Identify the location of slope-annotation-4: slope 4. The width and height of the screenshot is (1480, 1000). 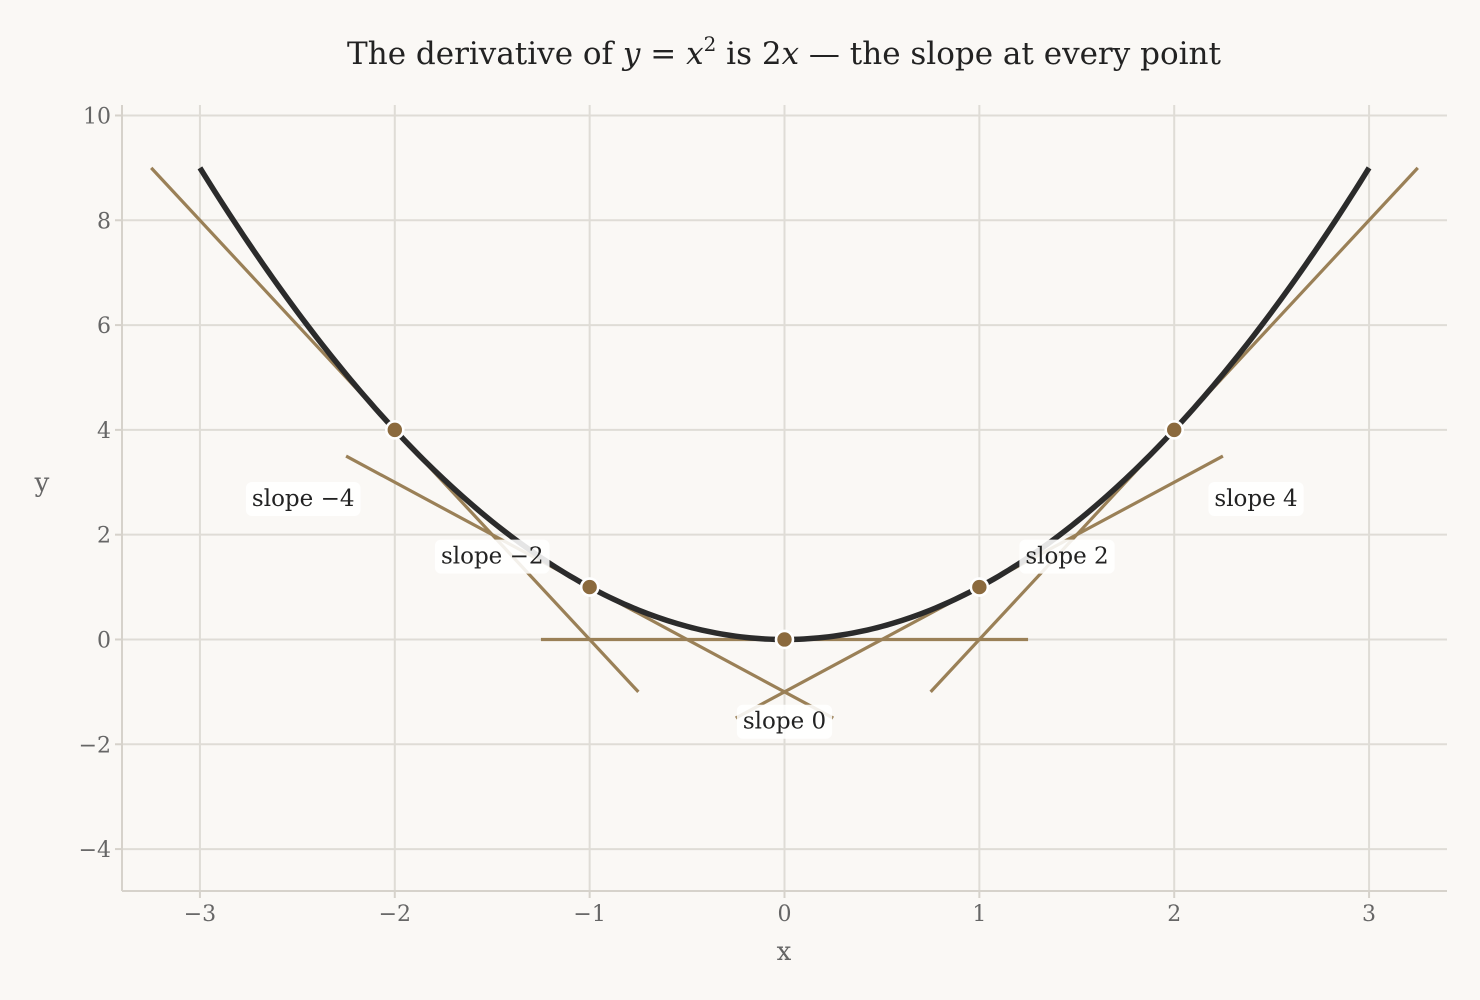
(1256, 499).